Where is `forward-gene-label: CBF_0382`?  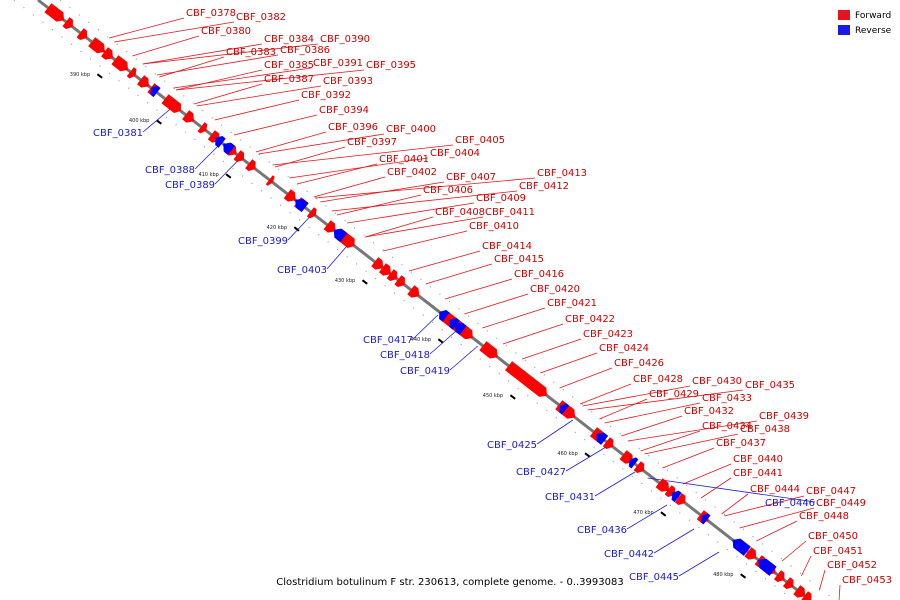 forward-gene-label: CBF_0382 is located at coordinates (261, 17).